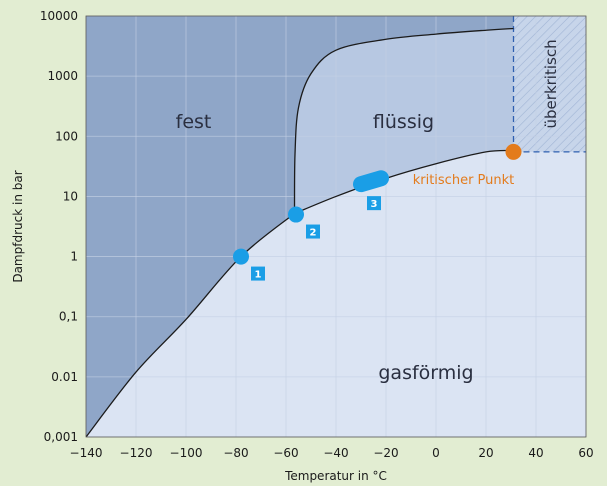 This screenshot has height=486, width=607. What do you see at coordinates (86, 453) in the screenshot?
I see `x-tick-label: −140` at bounding box center [86, 453].